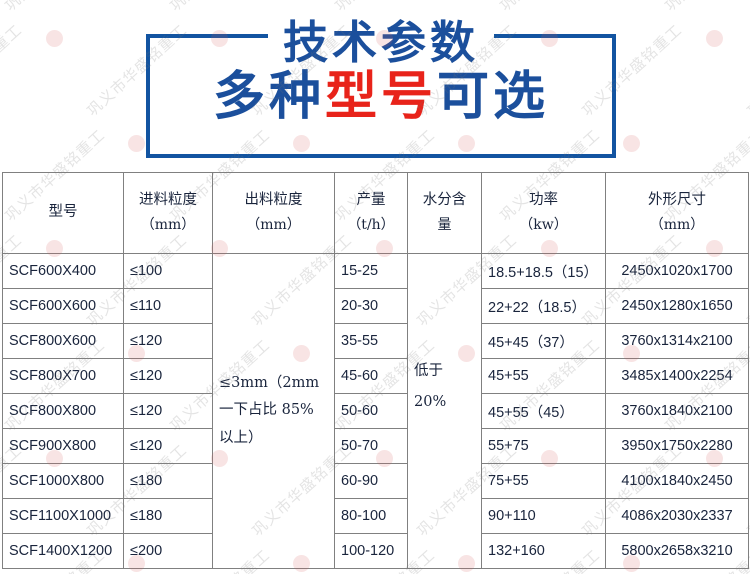  I want to click on cell-power: 90+110, so click(543, 516).